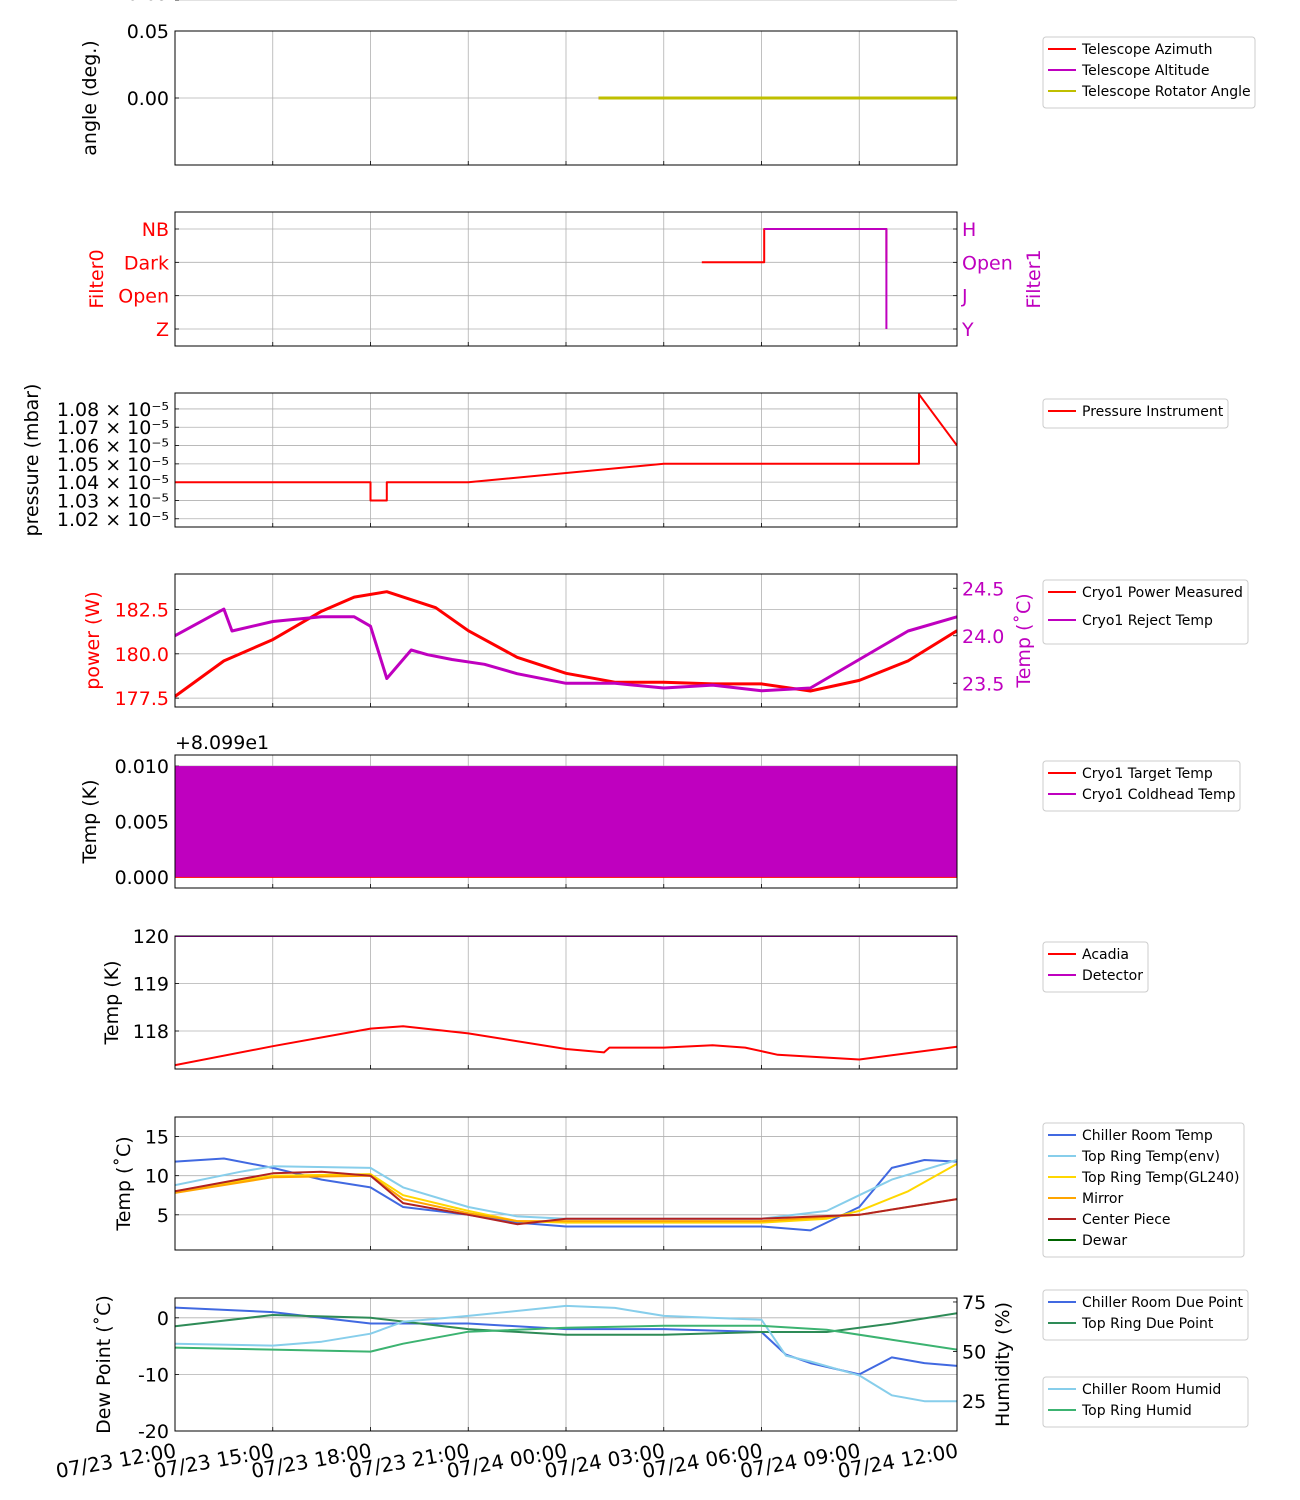  What do you see at coordinates (151, 937) in the screenshot?
I see `y-tick-label: 120` at bounding box center [151, 937].